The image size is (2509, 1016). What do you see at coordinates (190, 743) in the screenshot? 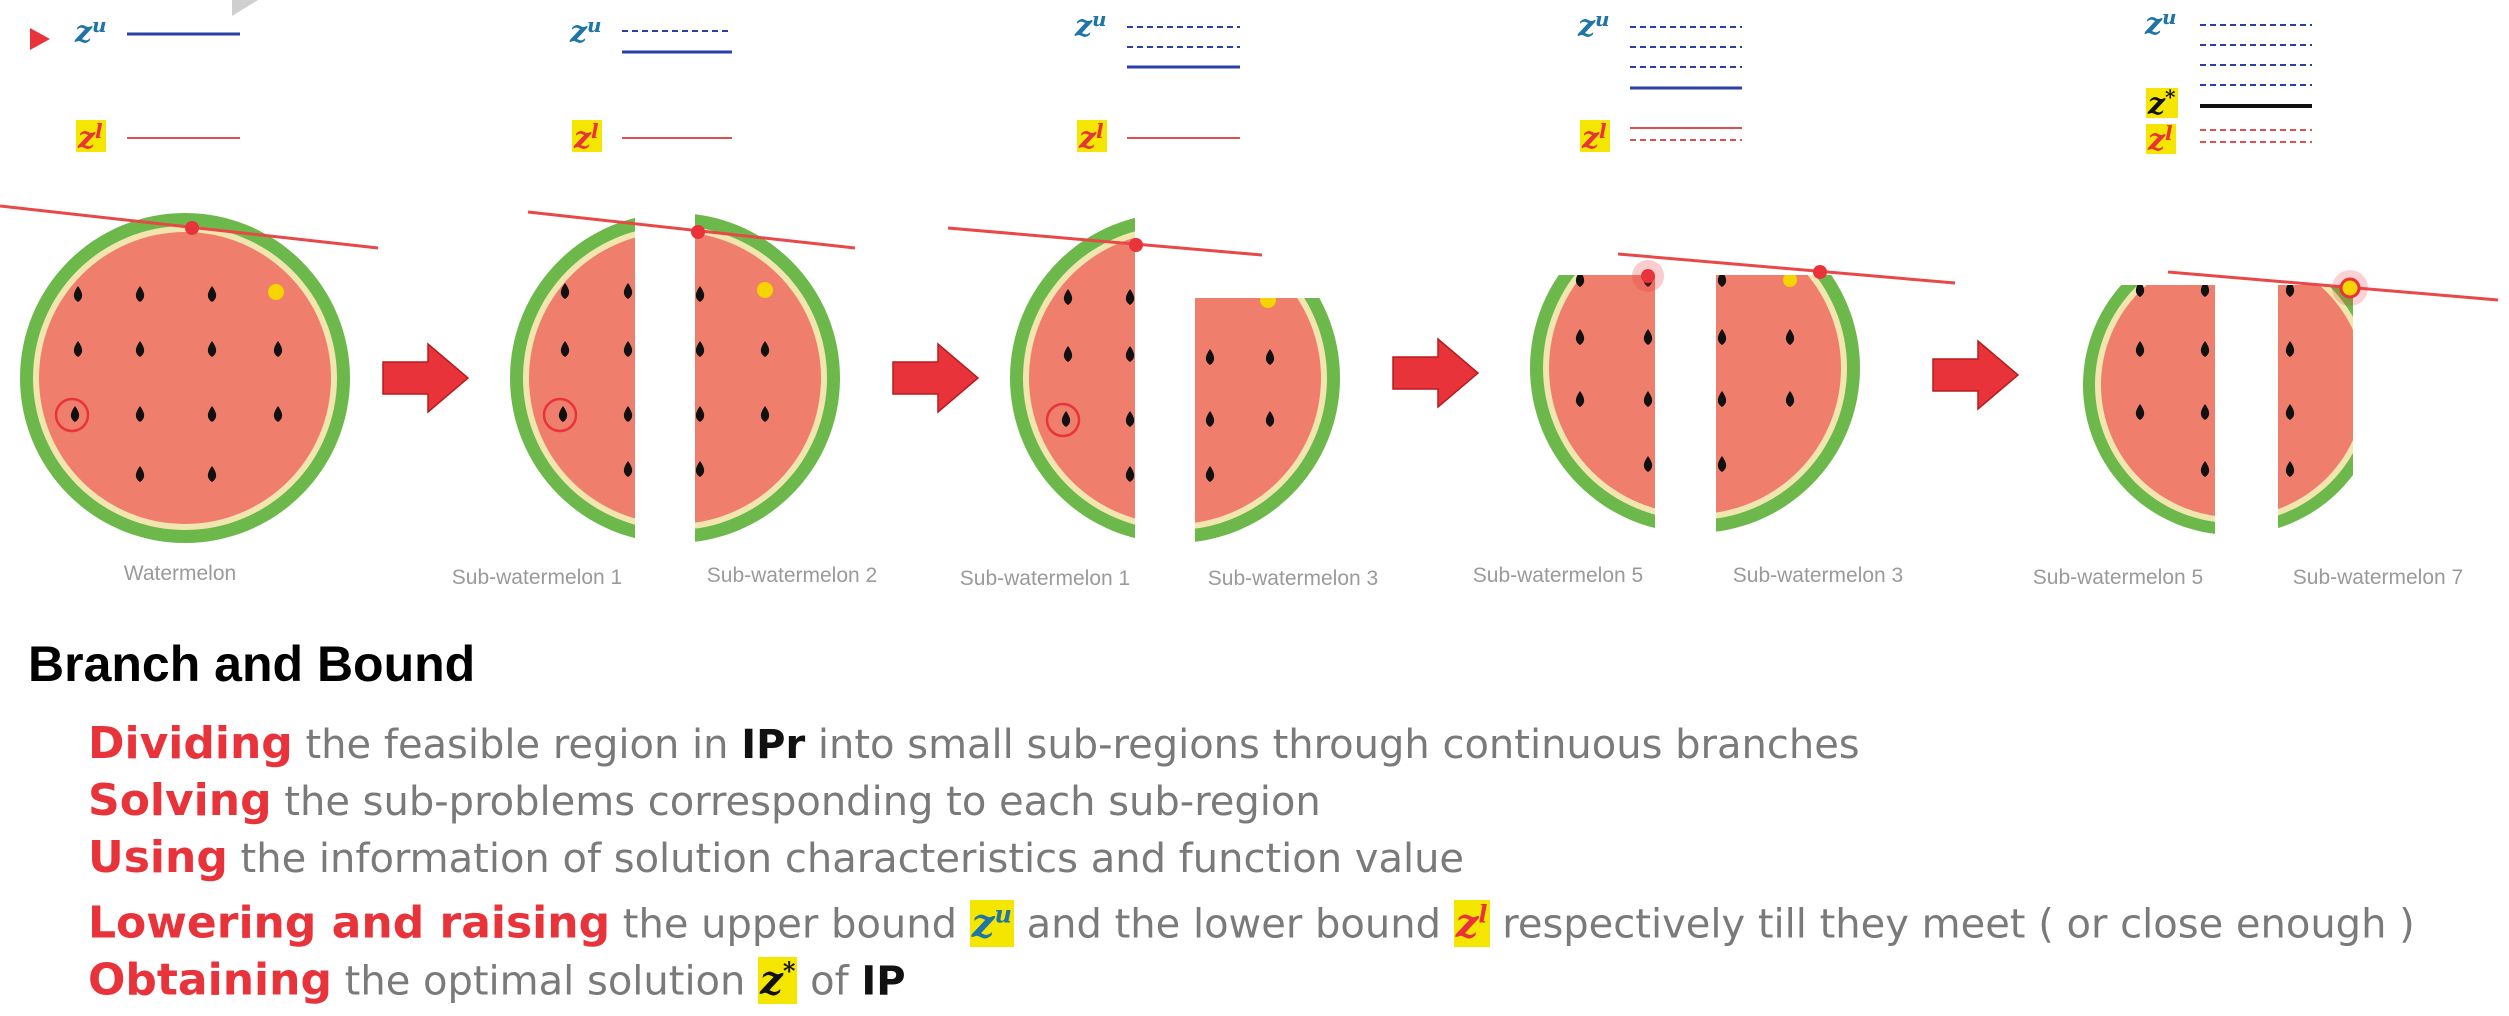
I see `step-keyword: Dividing` at bounding box center [190, 743].